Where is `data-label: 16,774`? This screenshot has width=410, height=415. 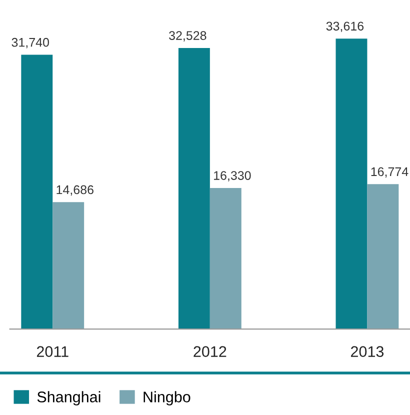
data-label: 16,774 is located at coordinates (389, 172).